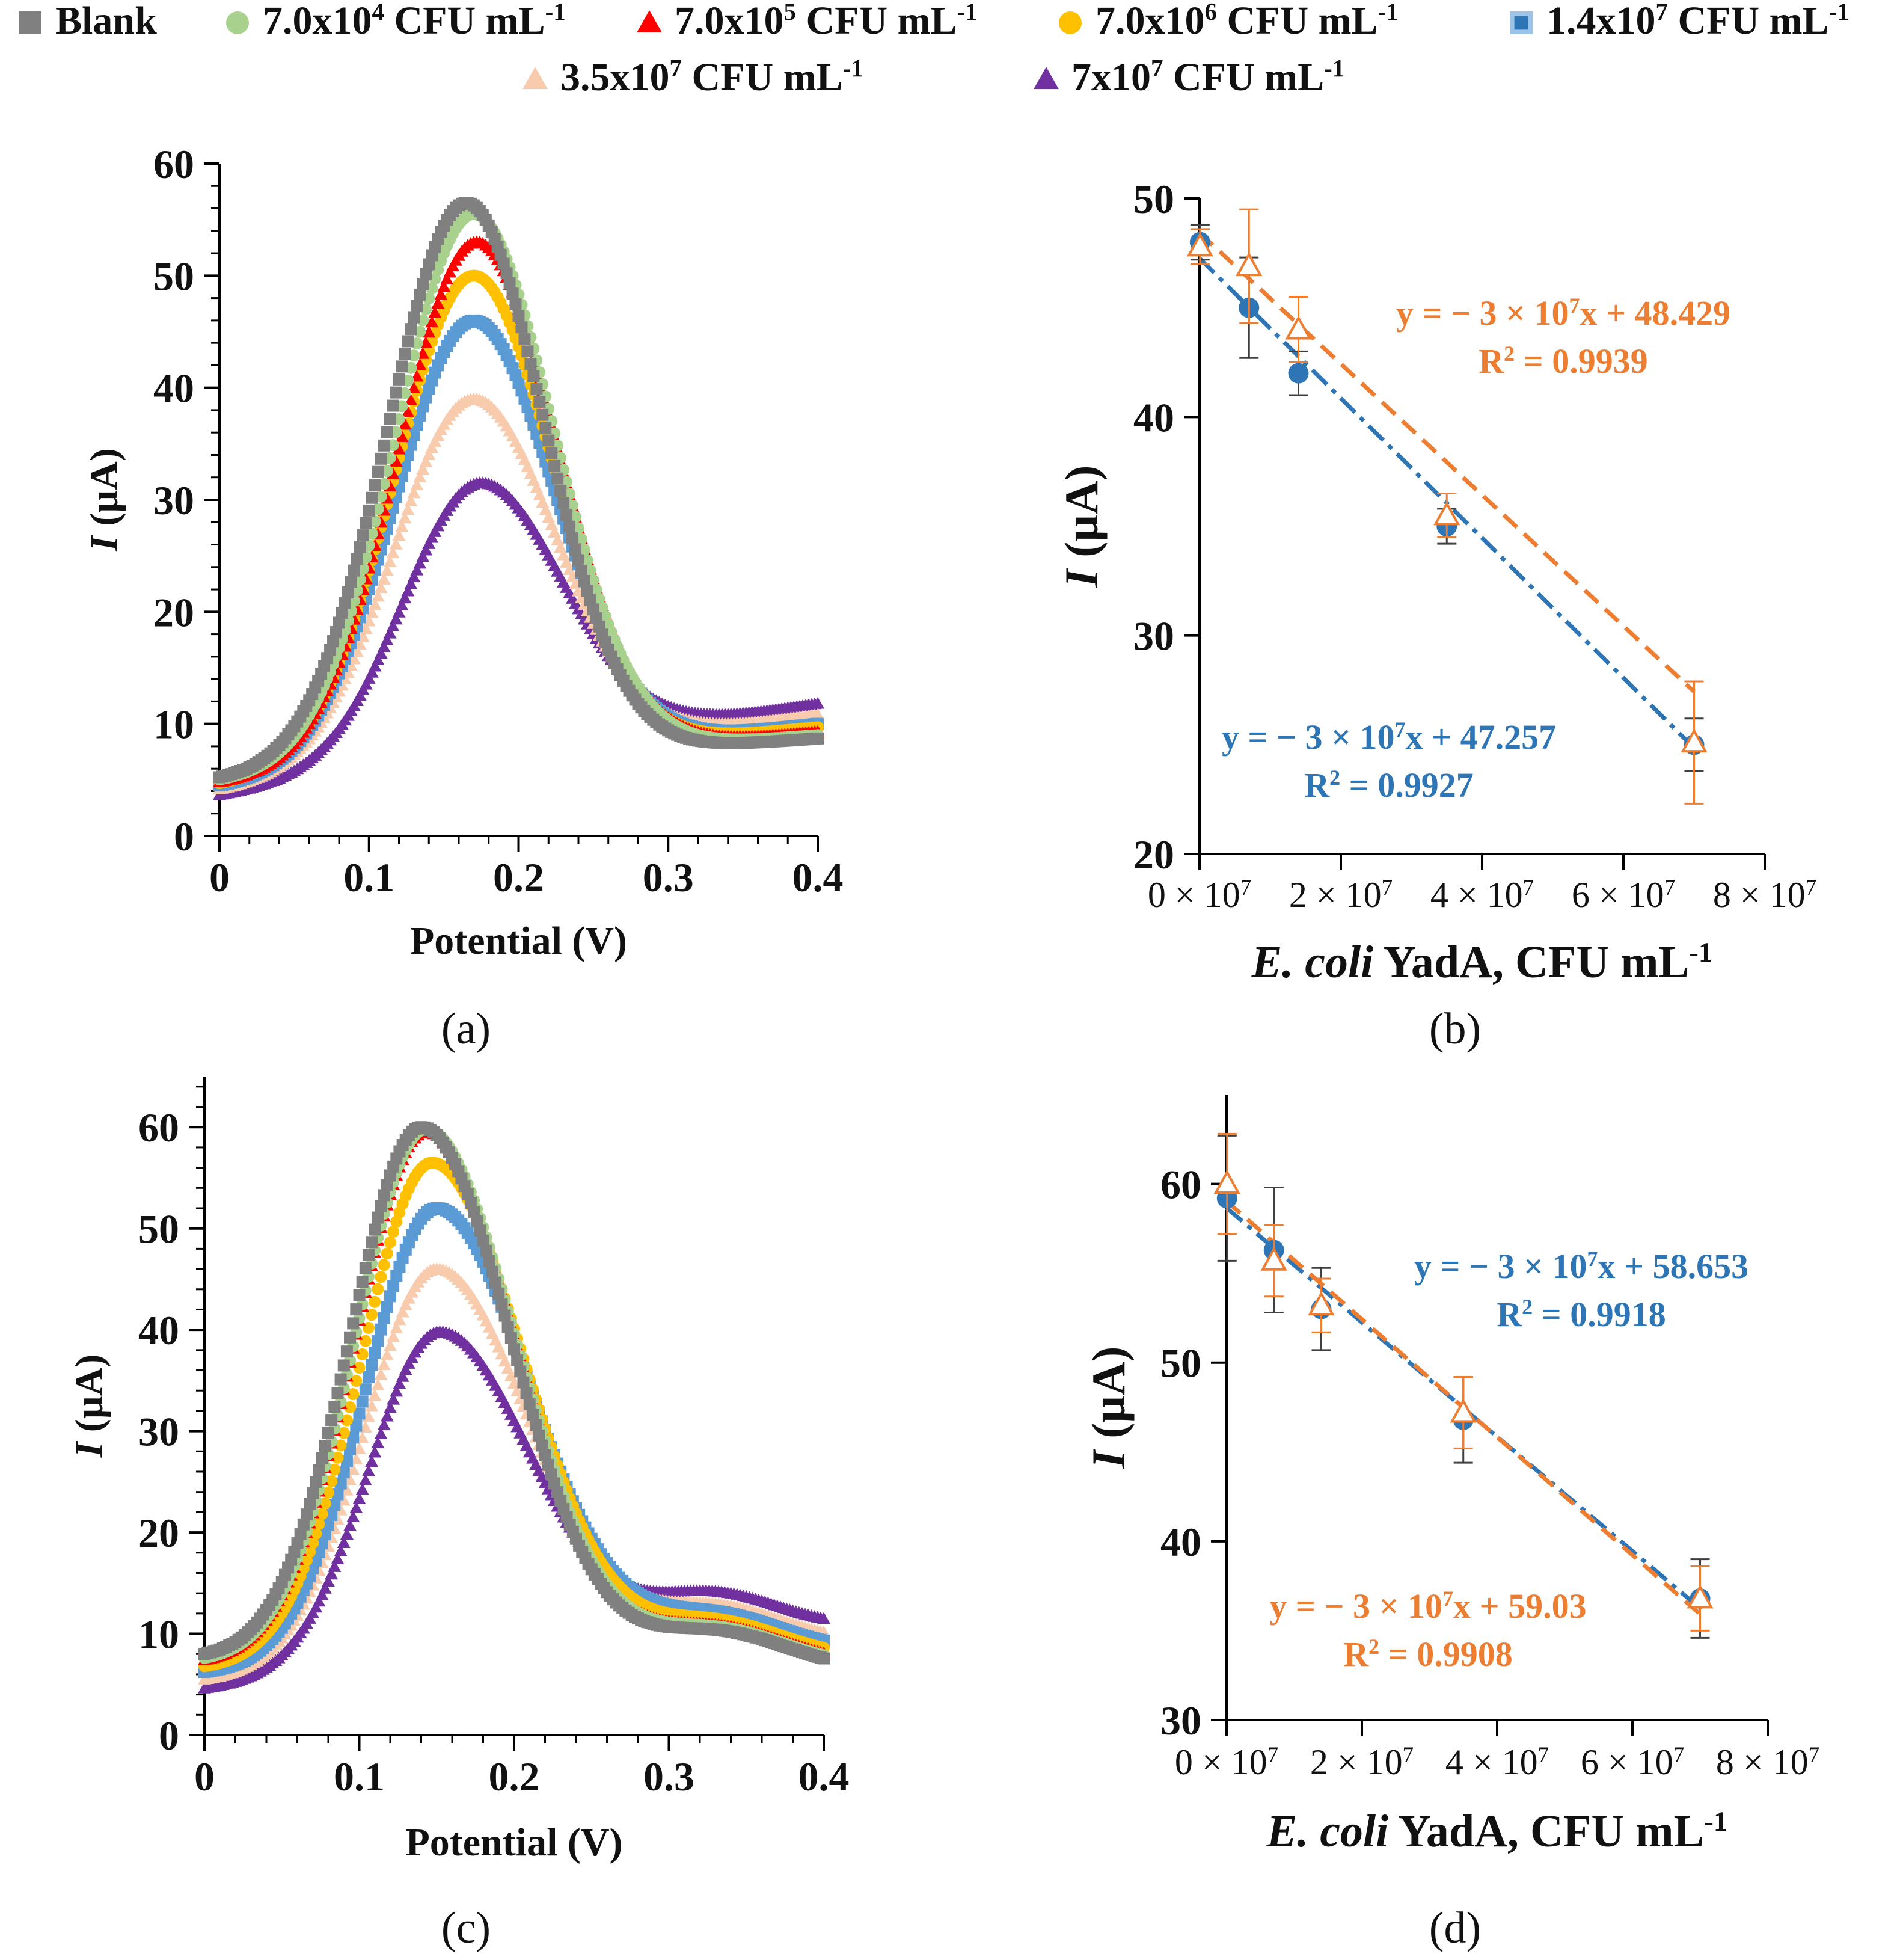  What do you see at coordinates (729, 21) in the screenshot?
I see `legend-label-part: 7.0x10` at bounding box center [729, 21].